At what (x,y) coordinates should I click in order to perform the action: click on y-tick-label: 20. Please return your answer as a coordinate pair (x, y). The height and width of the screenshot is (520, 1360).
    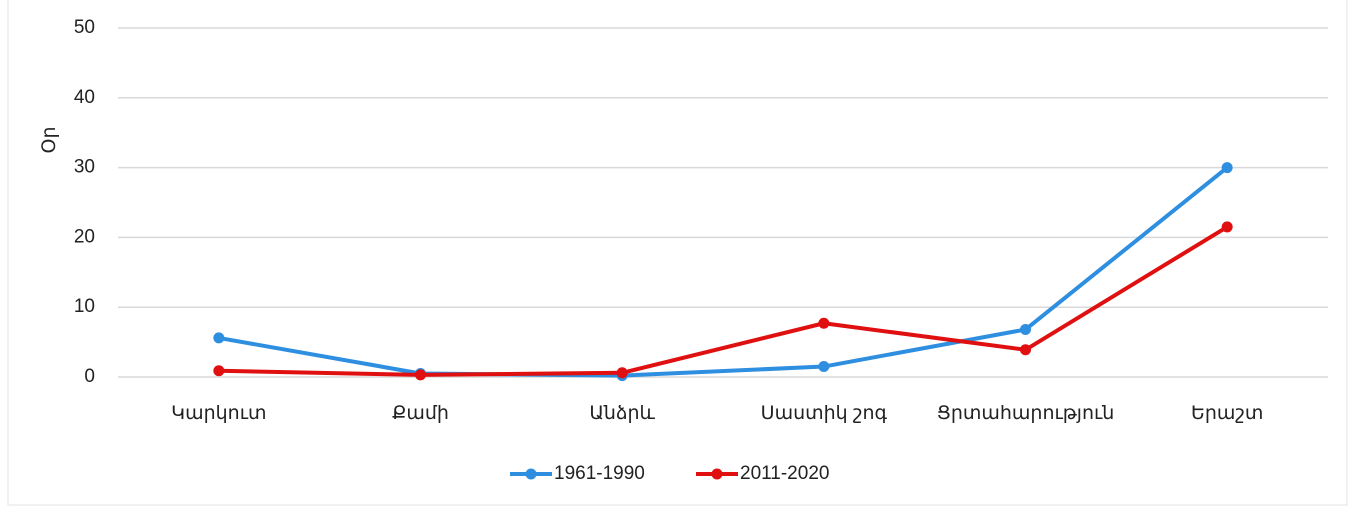
    Looking at the image, I should click on (84, 236).